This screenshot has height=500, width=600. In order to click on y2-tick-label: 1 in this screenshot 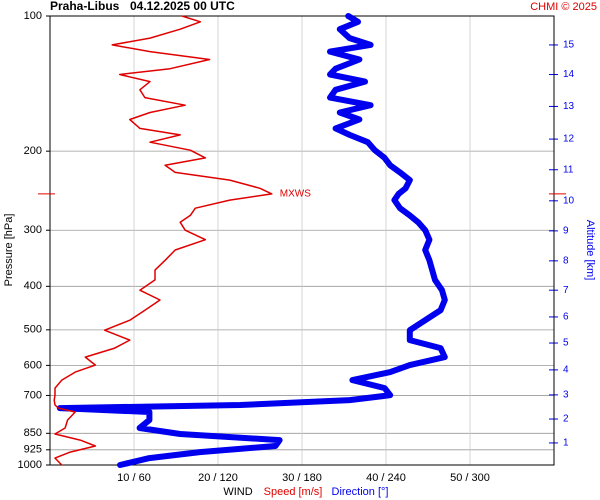, I will do `click(566, 443)`.